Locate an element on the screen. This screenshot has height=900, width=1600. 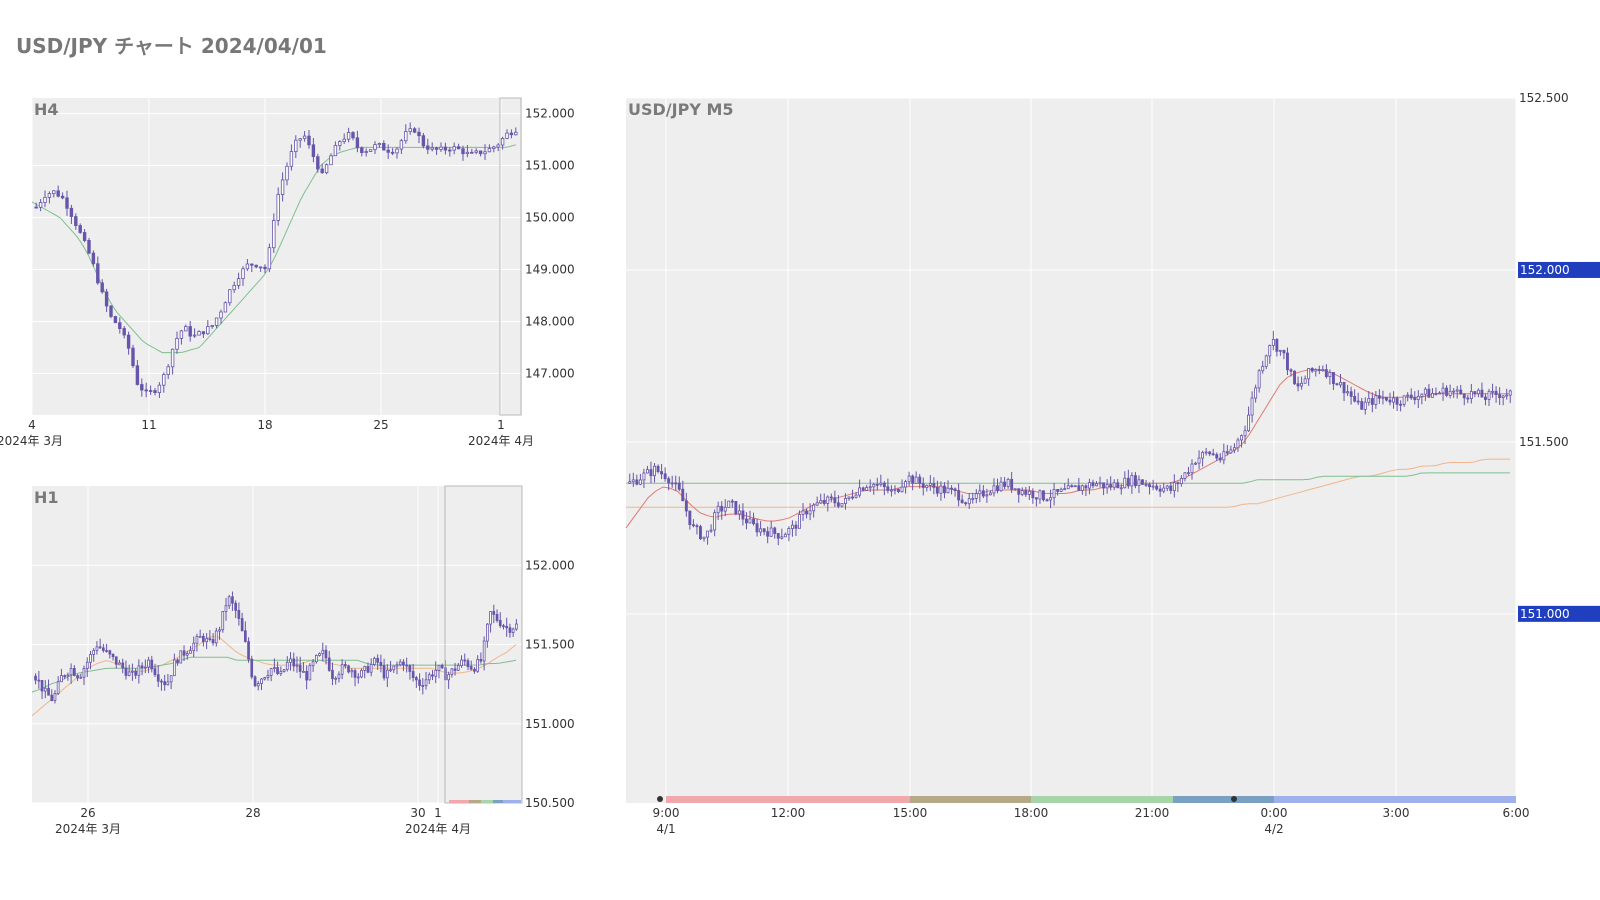
m5-ma-fast-line is located at coordinates (1067, 449).